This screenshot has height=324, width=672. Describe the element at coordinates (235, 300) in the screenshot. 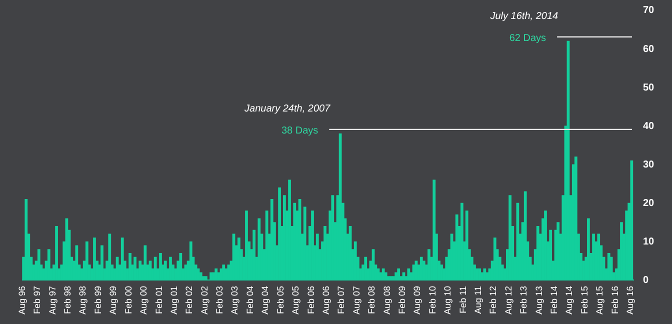

I see `x-tick-label: Aug 03` at that location.